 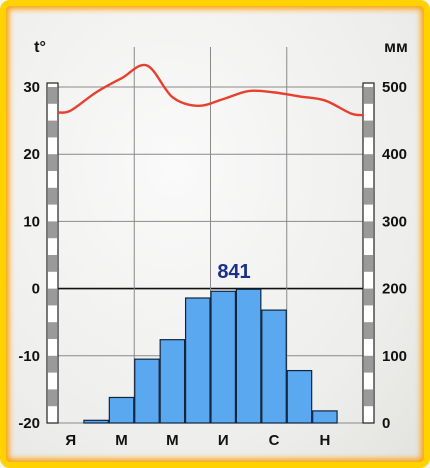 What do you see at coordinates (40, 47) in the screenshot?
I see `left-axis-label: t°` at bounding box center [40, 47].